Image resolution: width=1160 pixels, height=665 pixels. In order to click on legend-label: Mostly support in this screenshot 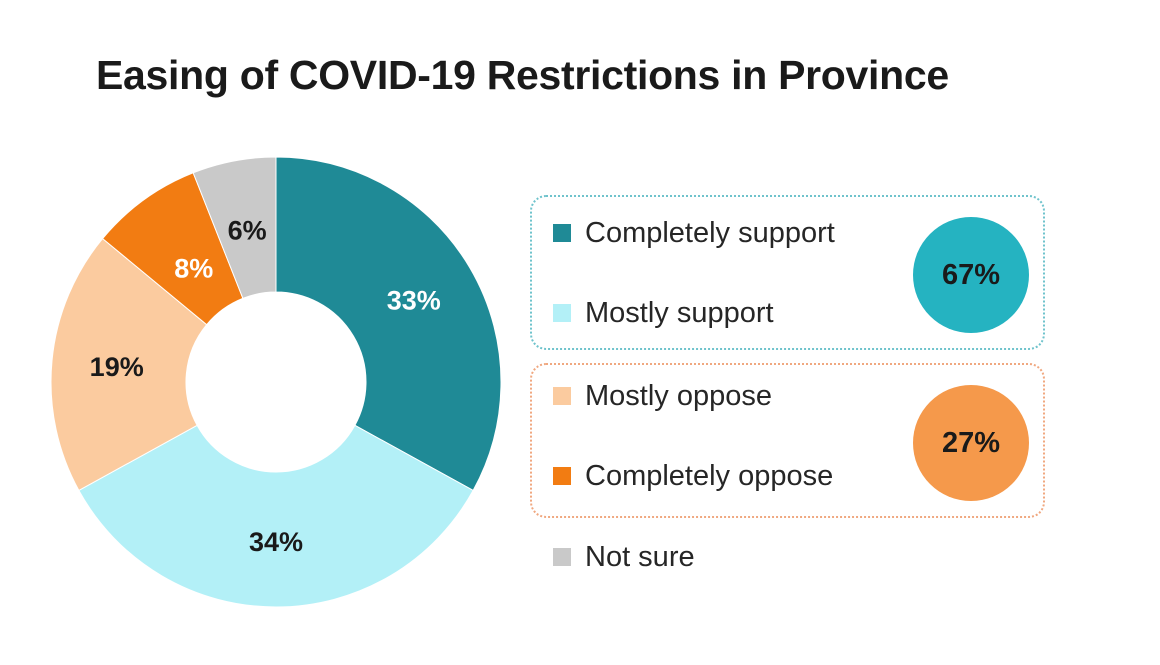, I will do `click(679, 312)`.